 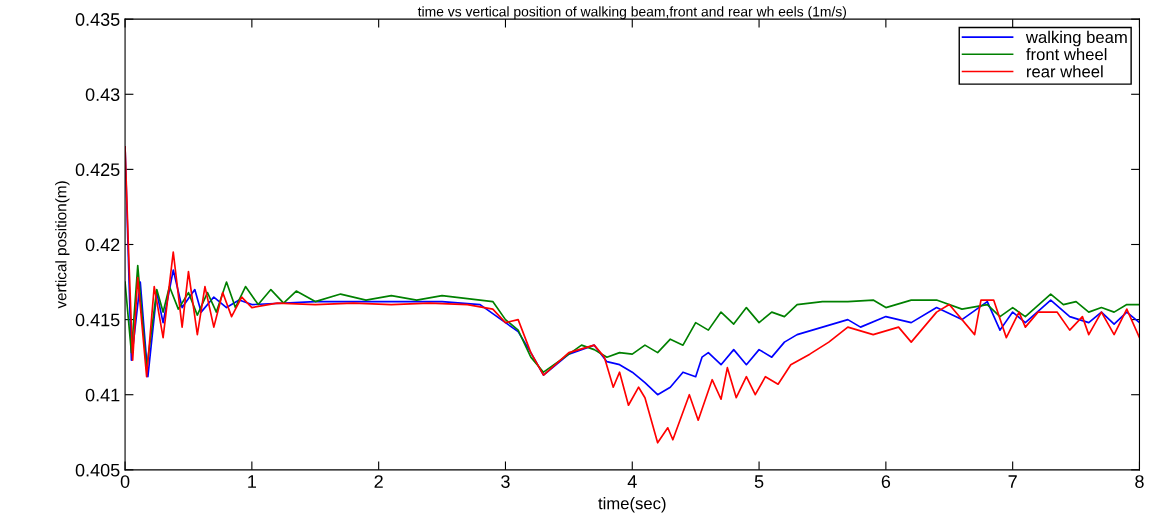 What do you see at coordinates (1065, 71) in the screenshot?
I see `legend-label: rear wheel` at bounding box center [1065, 71].